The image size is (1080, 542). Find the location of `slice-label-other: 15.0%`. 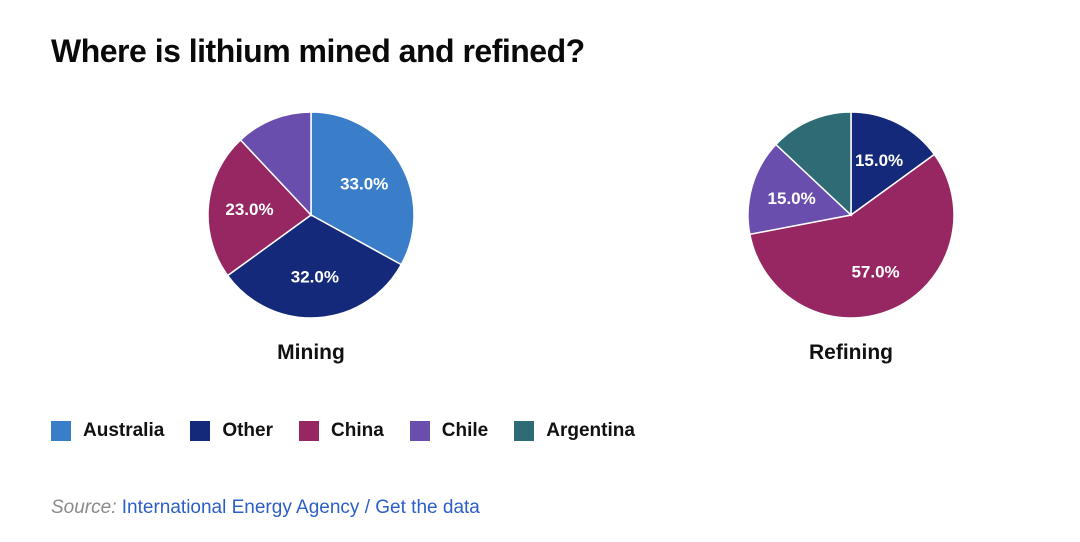

slice-label-other: 15.0% is located at coordinates (879, 160).